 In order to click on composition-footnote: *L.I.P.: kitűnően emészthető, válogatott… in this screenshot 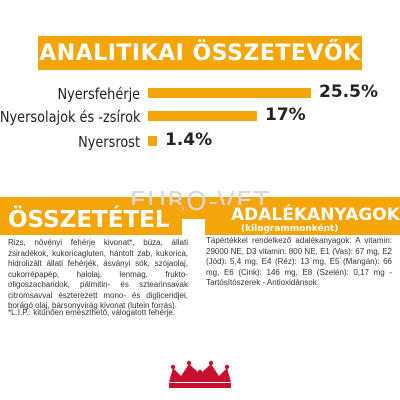, I will do `click(92, 312)`.